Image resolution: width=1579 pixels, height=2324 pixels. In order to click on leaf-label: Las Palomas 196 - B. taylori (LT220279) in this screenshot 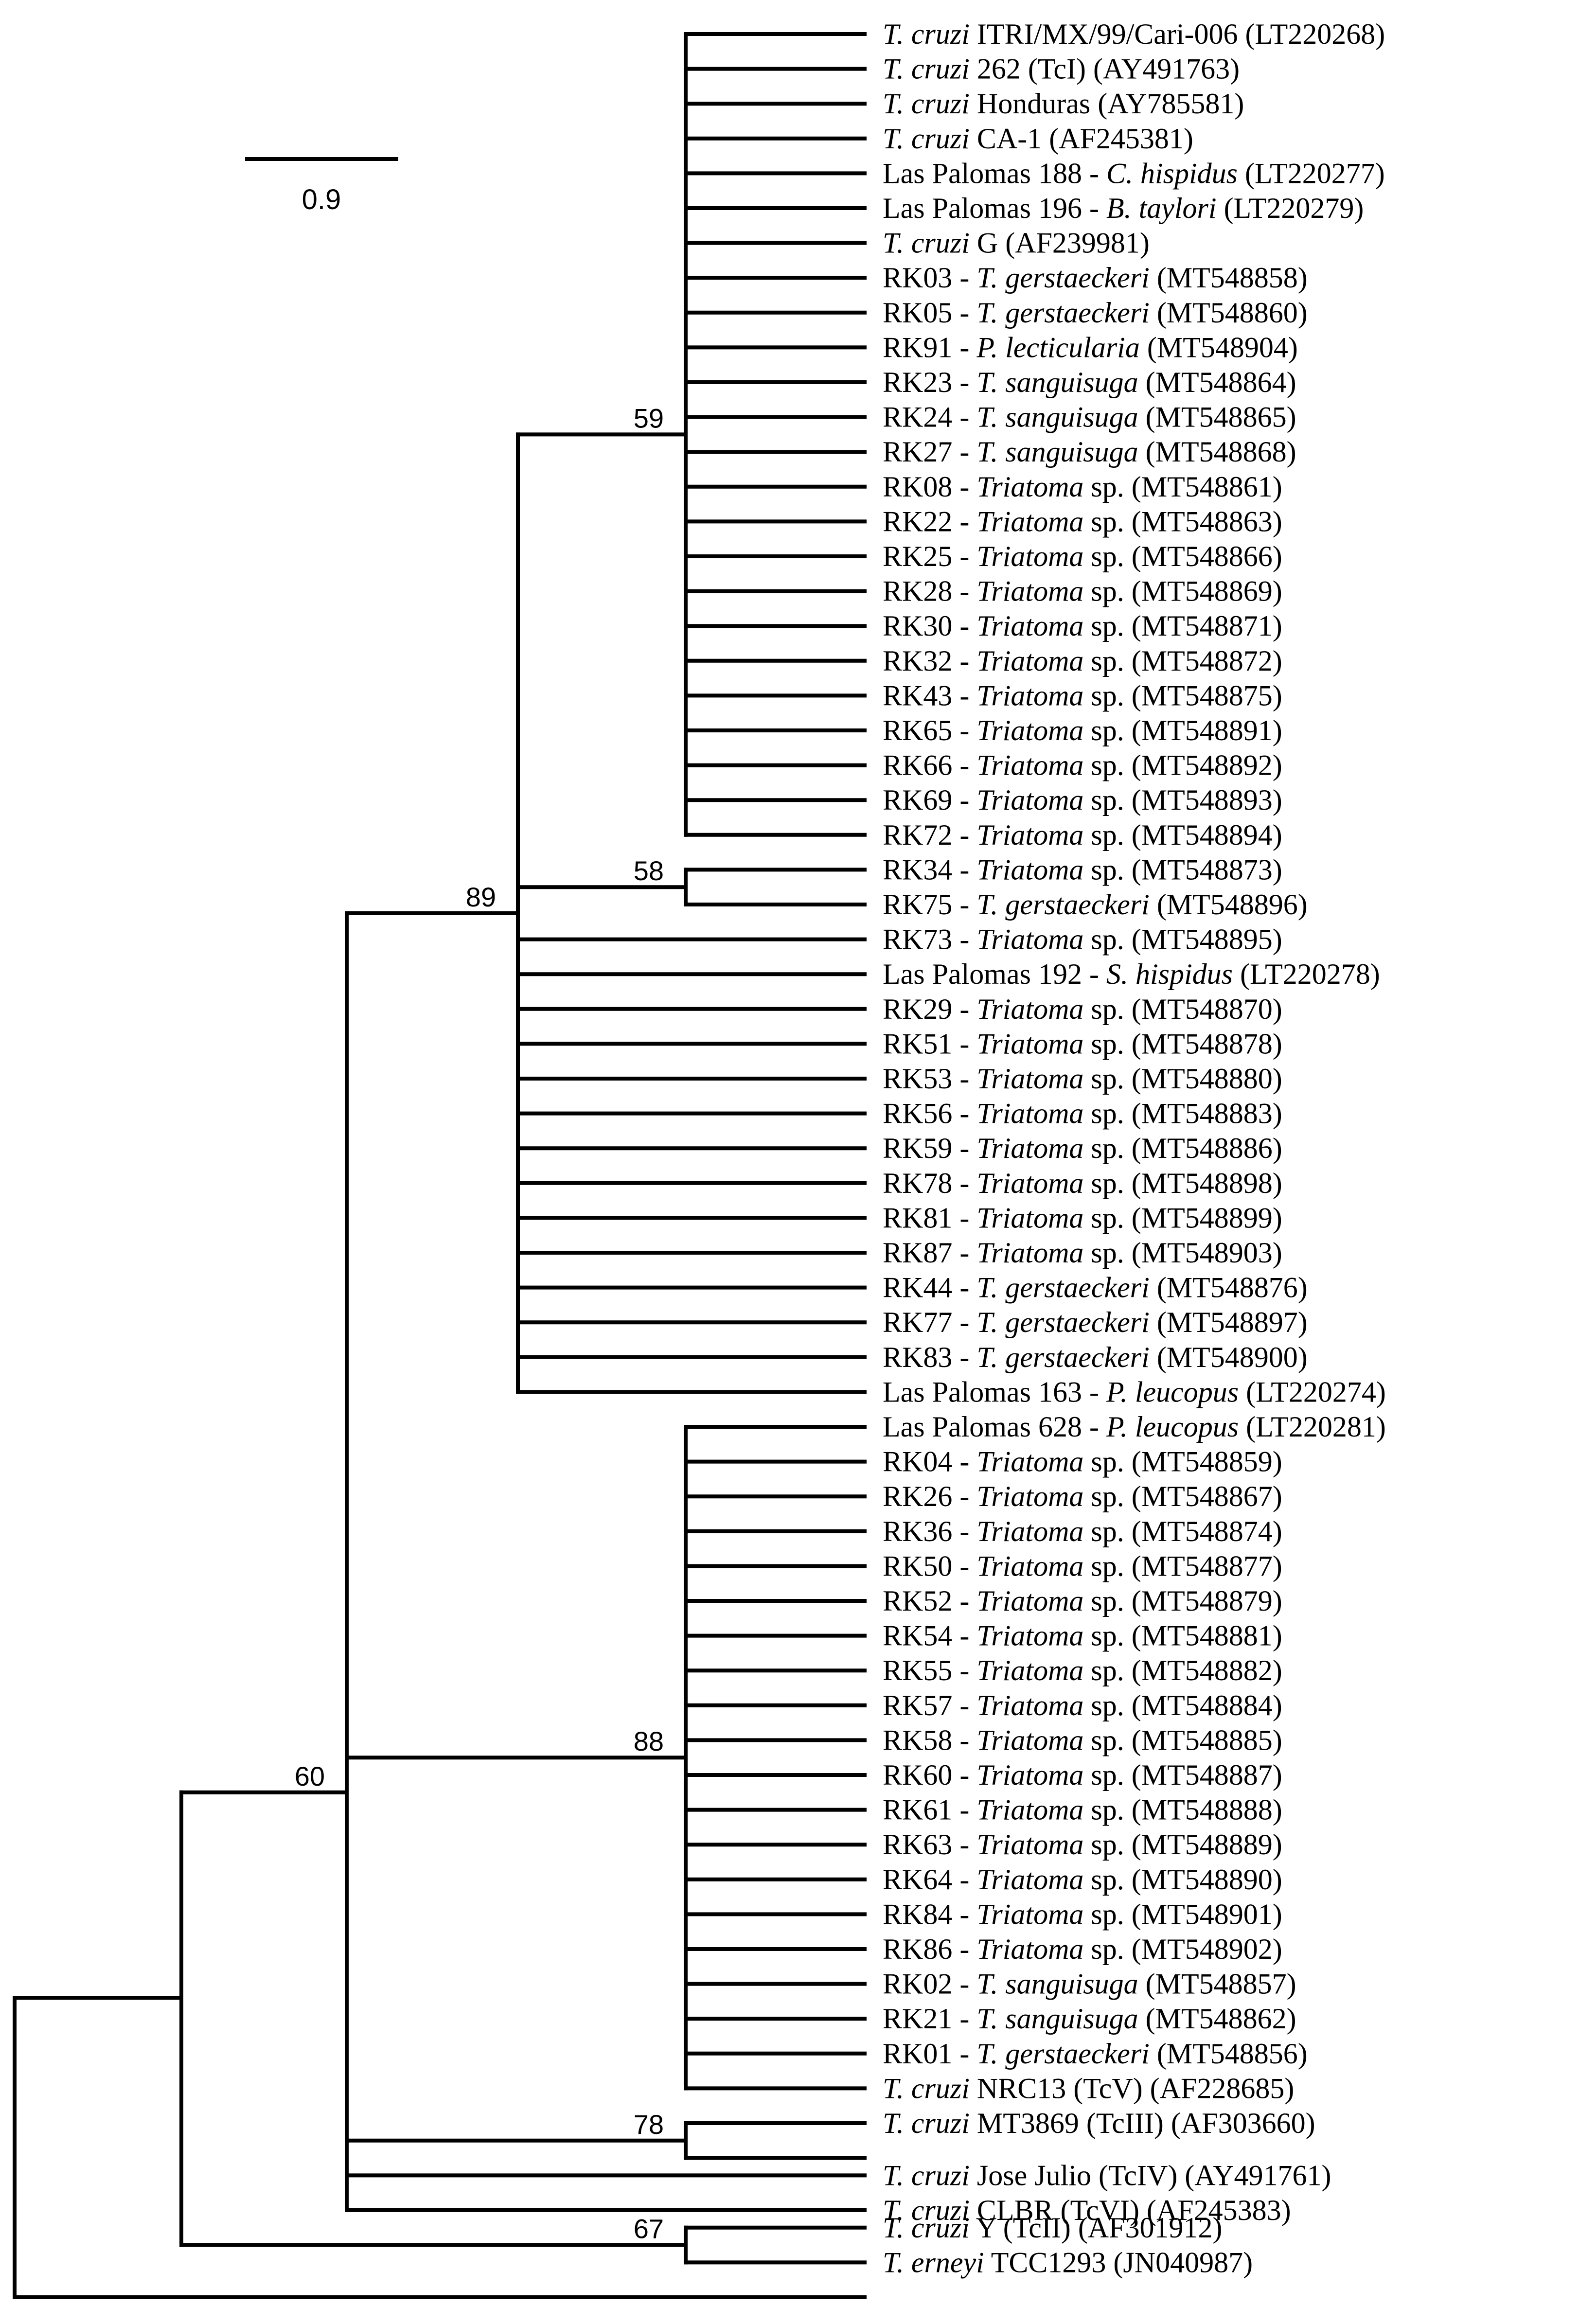, I will do `click(1123, 208)`.